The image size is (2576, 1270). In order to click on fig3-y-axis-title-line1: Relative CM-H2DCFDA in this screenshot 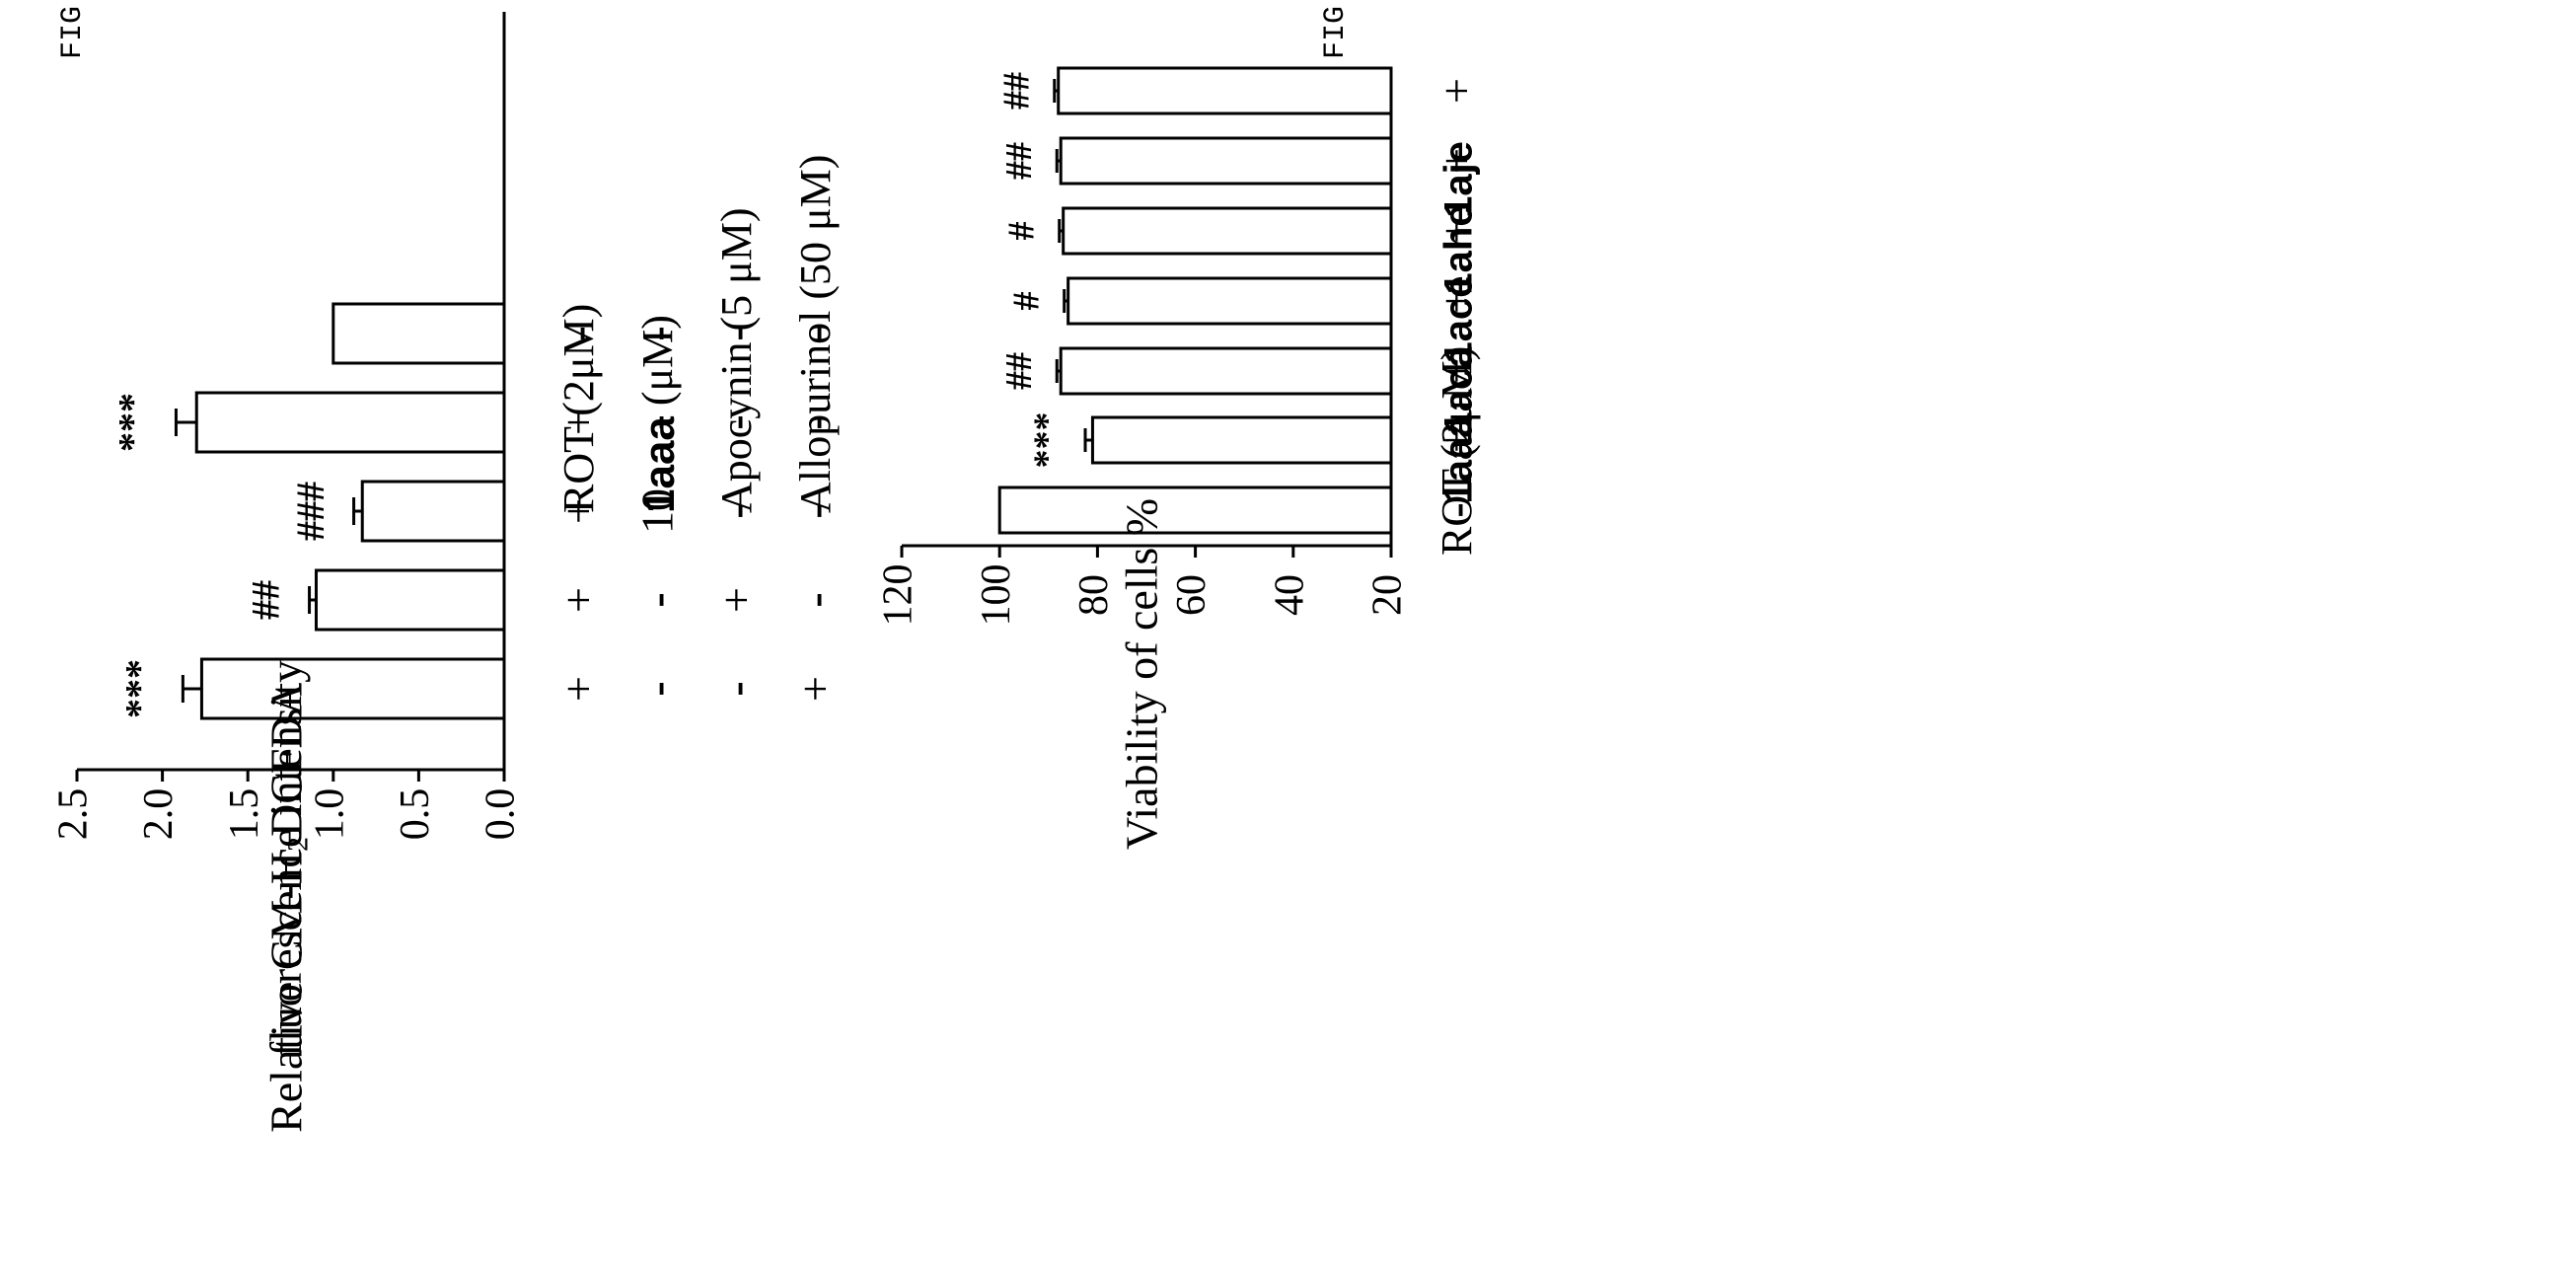, I will do `click(287, 908)`.